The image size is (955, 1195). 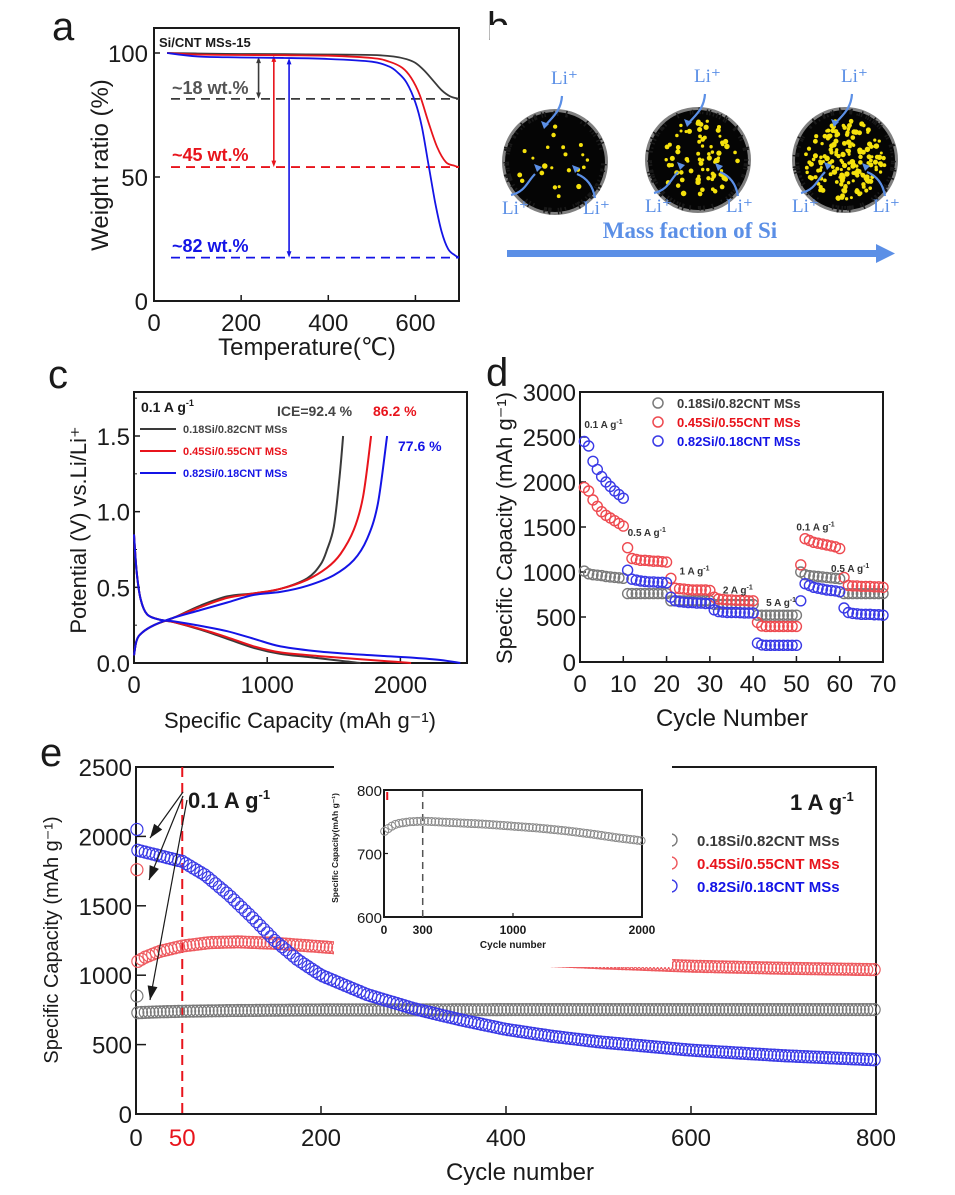 What do you see at coordinates (839, 684) in the screenshot?
I see `x-tick-label: 60` at bounding box center [839, 684].